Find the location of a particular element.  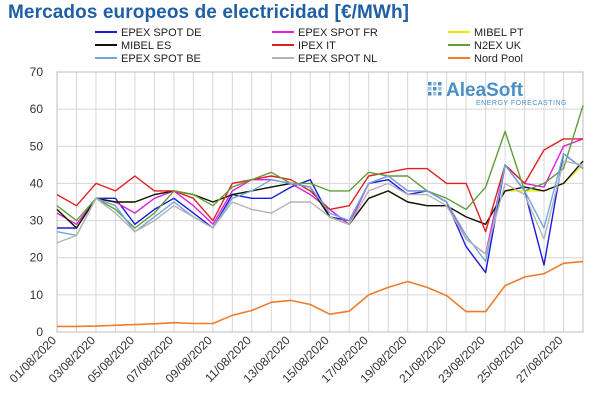

y-tick-label: 70 is located at coordinates (37, 72).